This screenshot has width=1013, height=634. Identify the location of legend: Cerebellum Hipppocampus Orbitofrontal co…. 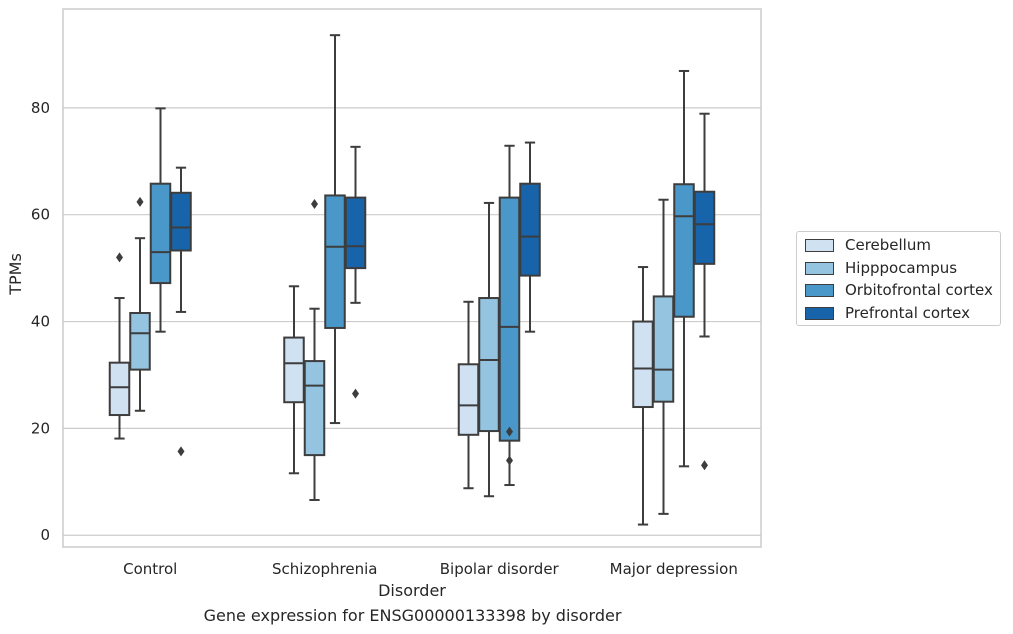
(898, 278).